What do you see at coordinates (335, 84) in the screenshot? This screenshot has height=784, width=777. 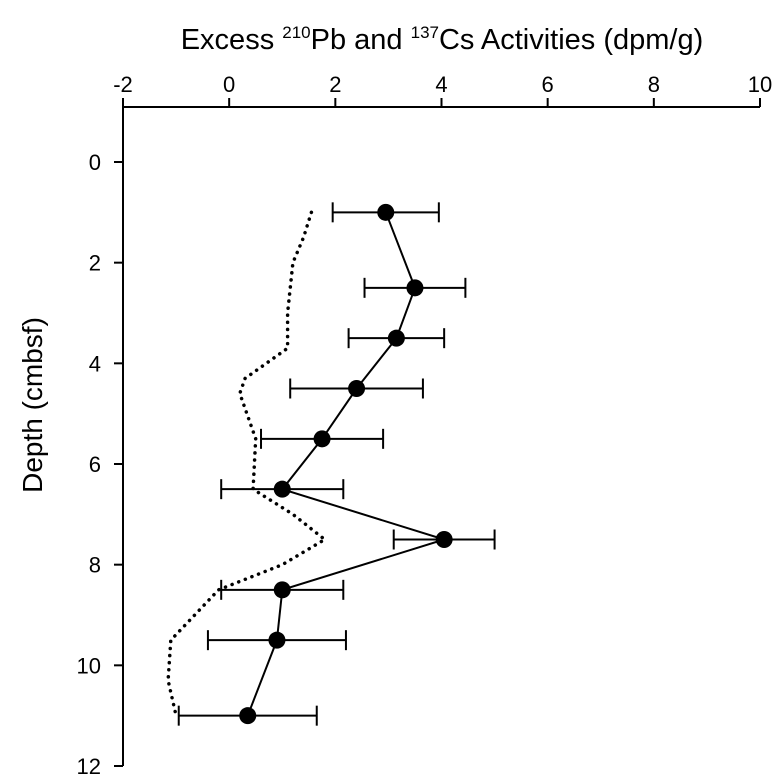 I see `x-tick-label: 2` at bounding box center [335, 84].